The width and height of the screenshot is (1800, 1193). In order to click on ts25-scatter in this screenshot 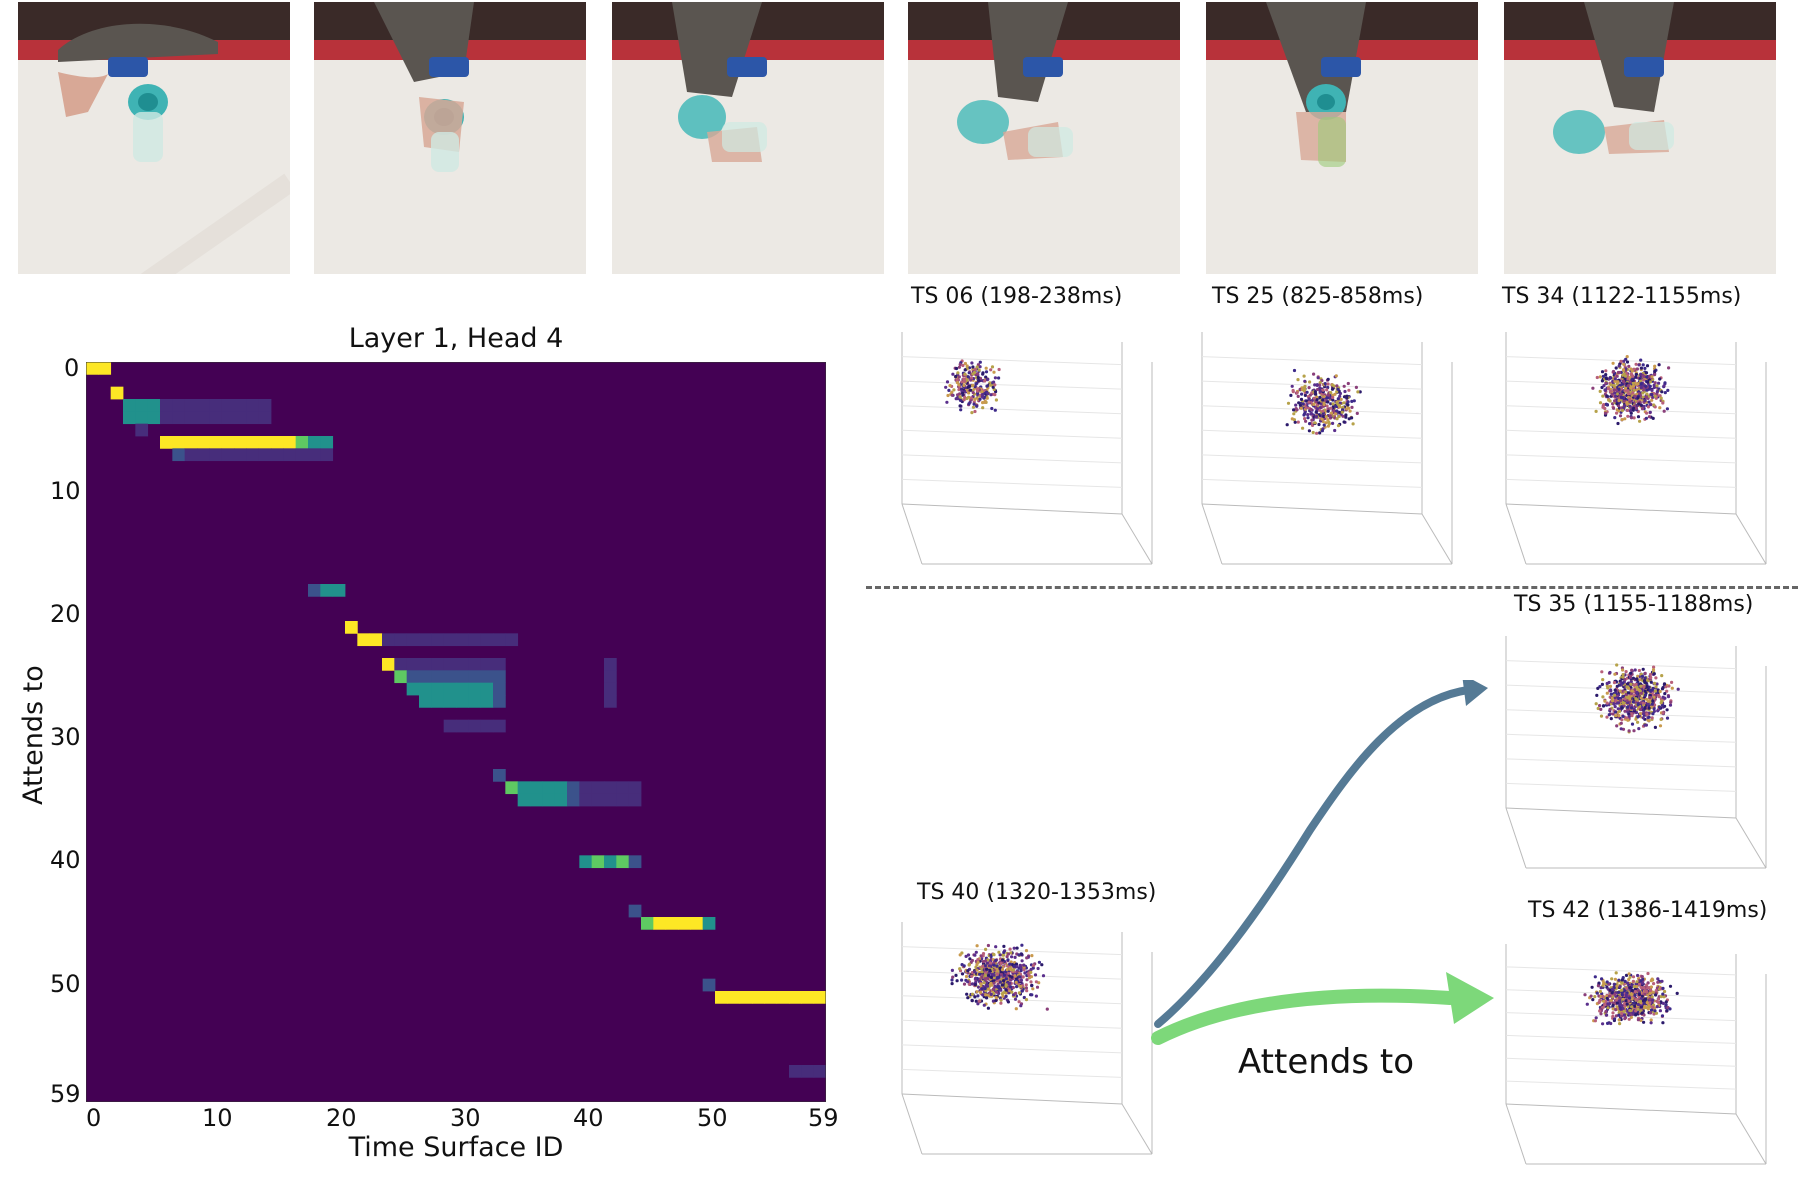, I will do `click(1322, 453)`.